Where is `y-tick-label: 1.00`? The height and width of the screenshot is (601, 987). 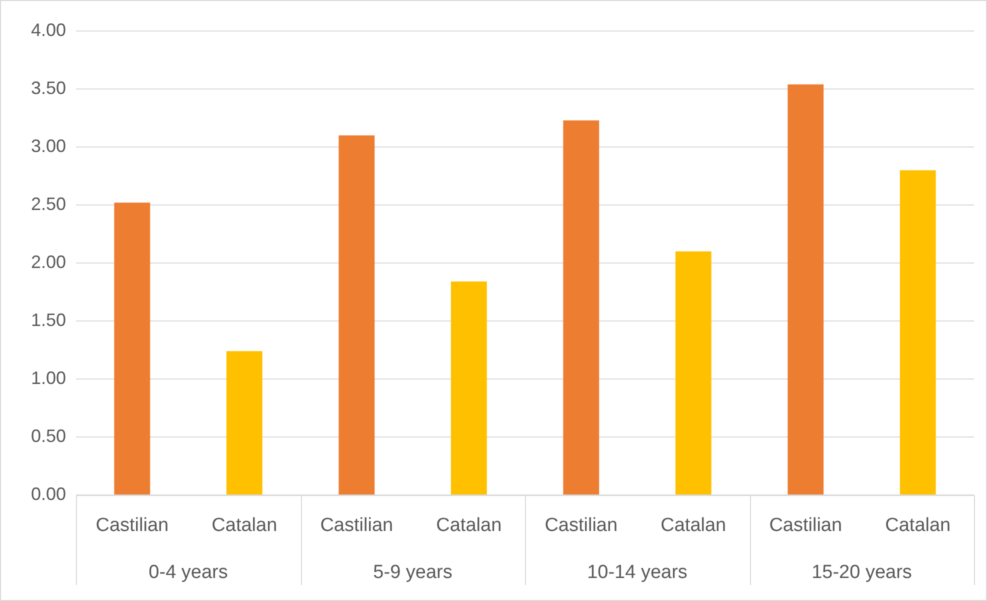 y-tick-label: 1.00 is located at coordinates (48, 378).